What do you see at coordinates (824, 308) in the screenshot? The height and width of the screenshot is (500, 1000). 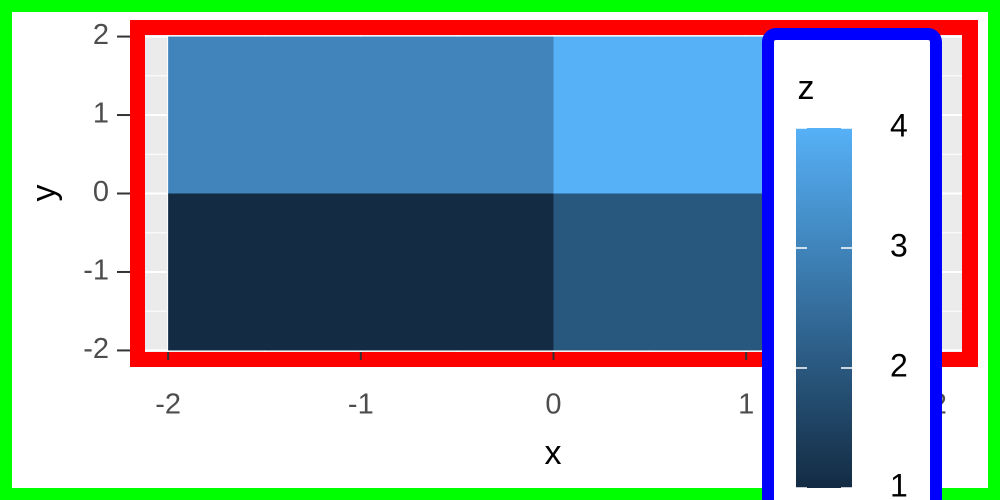 I see `colorbar` at bounding box center [824, 308].